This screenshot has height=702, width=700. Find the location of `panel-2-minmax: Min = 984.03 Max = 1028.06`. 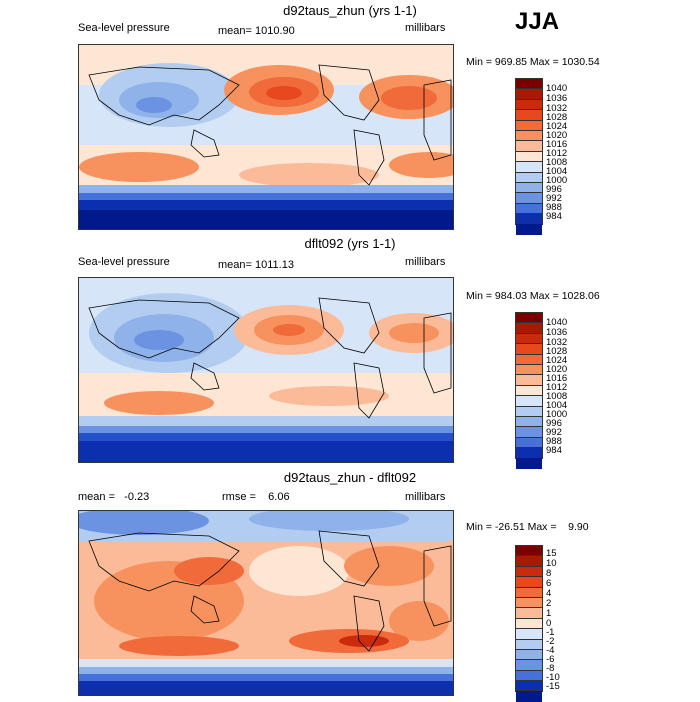

panel-2-minmax: Min = 984.03 Max = 1028.06 is located at coordinates (533, 296).